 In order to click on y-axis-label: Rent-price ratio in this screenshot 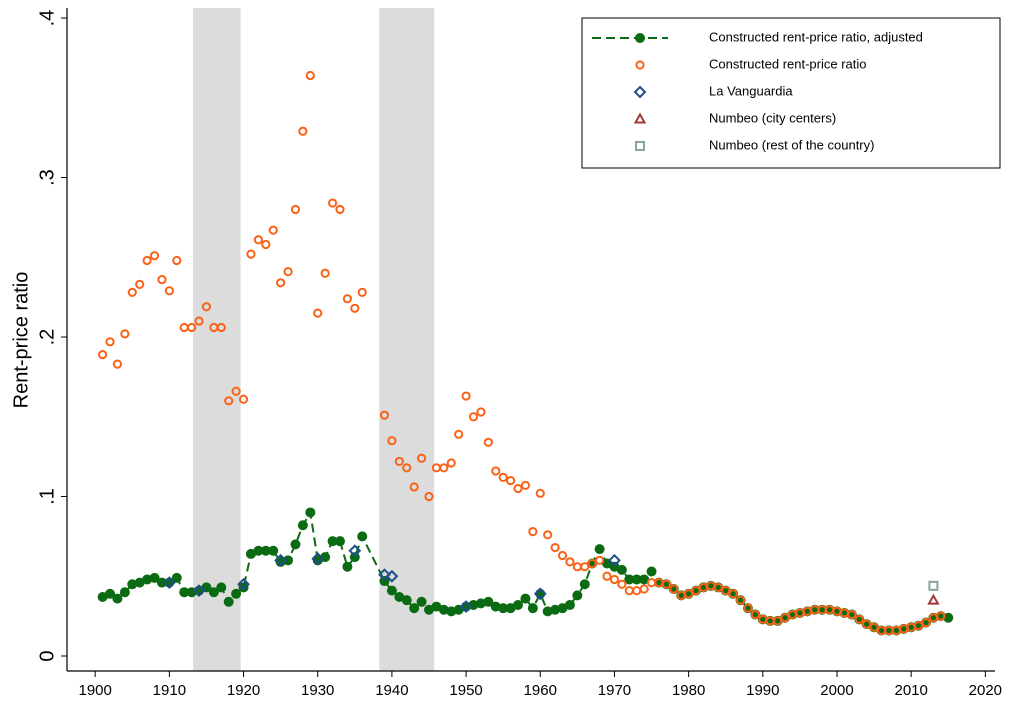, I will do `click(21, 340)`.